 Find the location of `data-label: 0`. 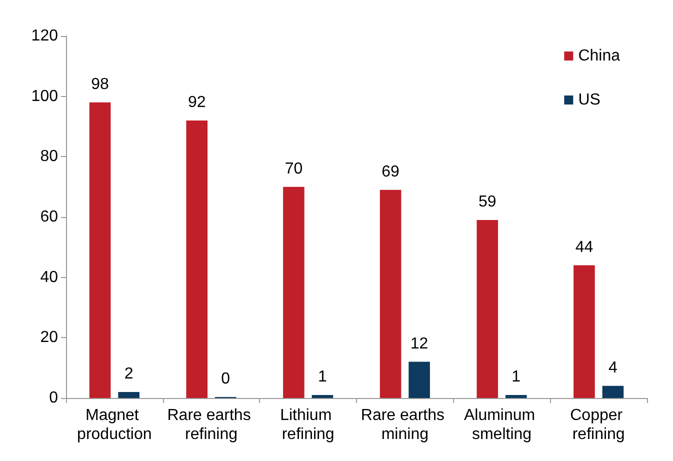

data-label: 0 is located at coordinates (225, 379).